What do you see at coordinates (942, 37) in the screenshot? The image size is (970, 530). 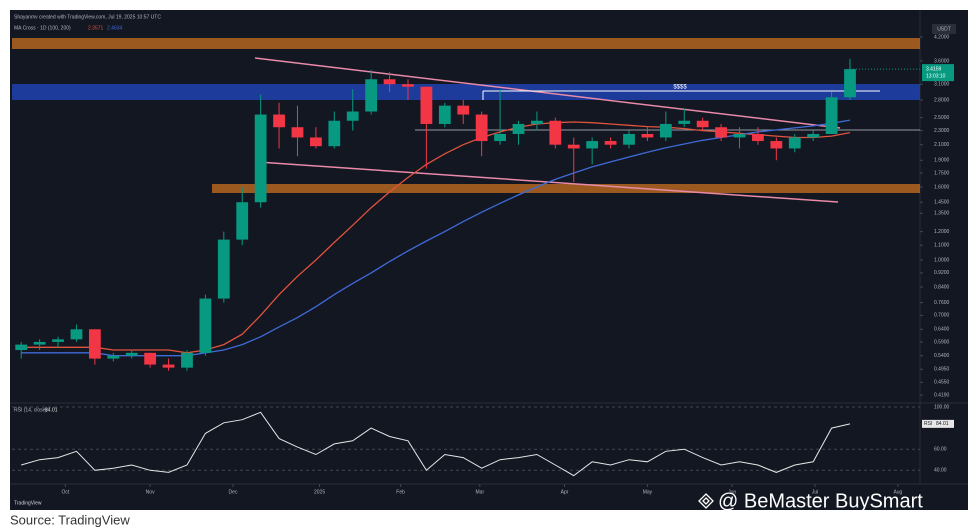 I see `y-tick-label: 4.2000` at bounding box center [942, 37].